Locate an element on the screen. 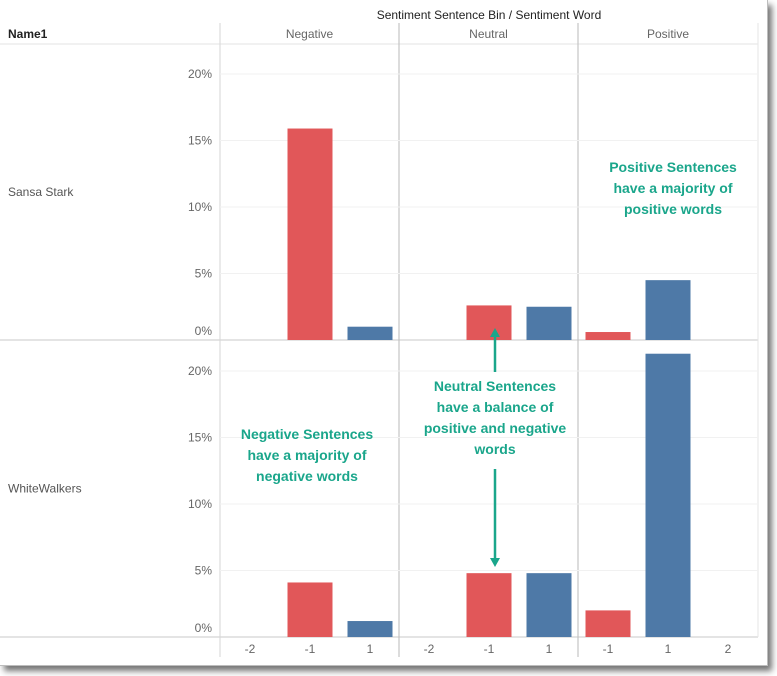  row-label-whitewalkers: WhiteWalkers is located at coordinates (45, 489).